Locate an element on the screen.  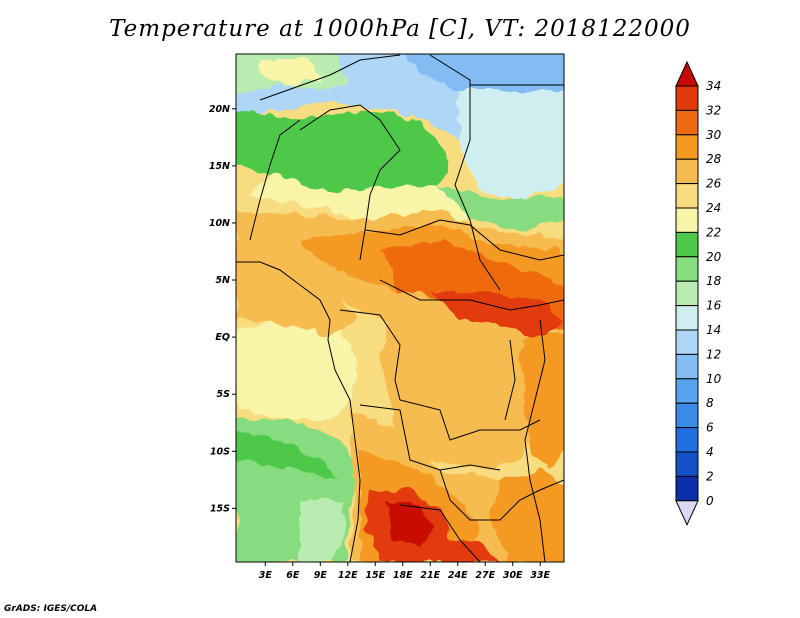
lat-tick-label: EQ is located at coordinates (222, 337).